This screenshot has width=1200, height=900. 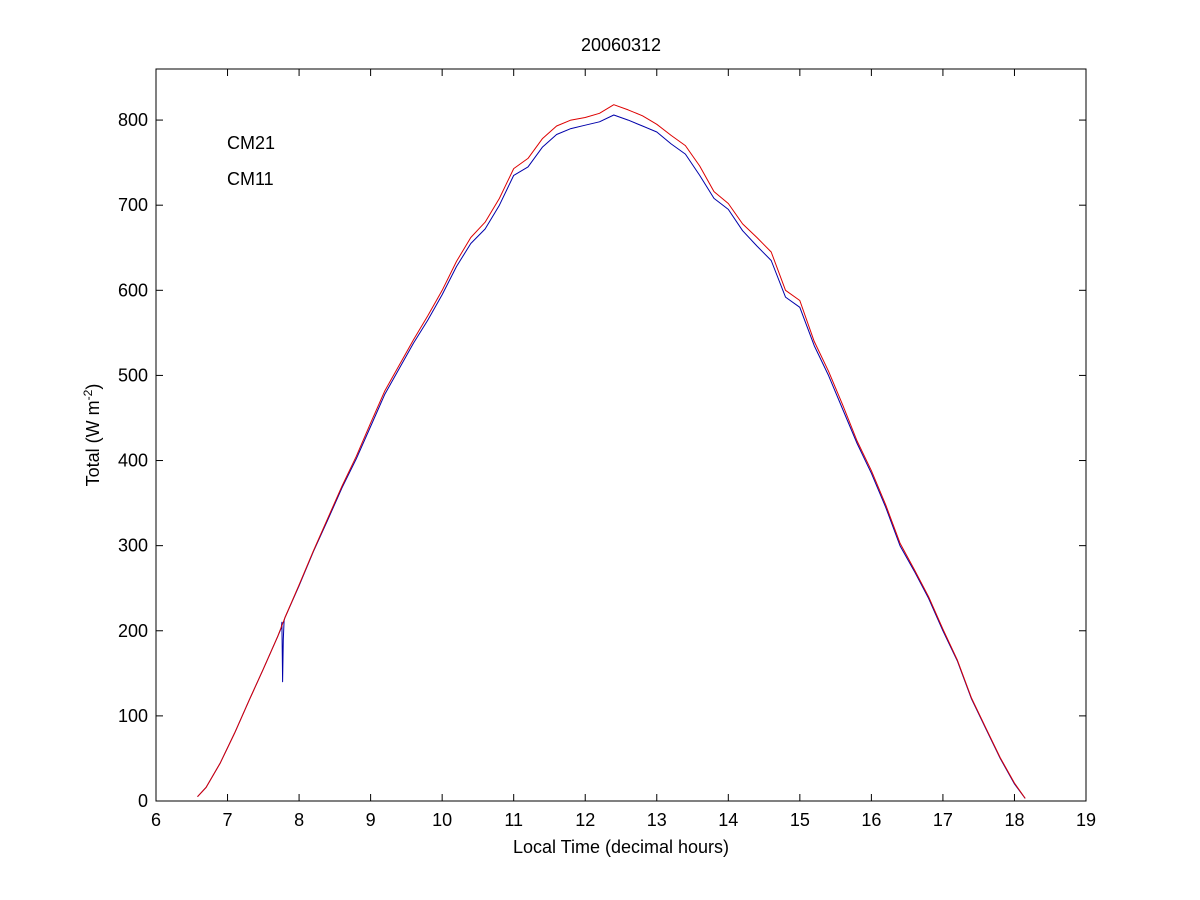 I want to click on y-tick-label-100: 100, so click(x=133, y=716).